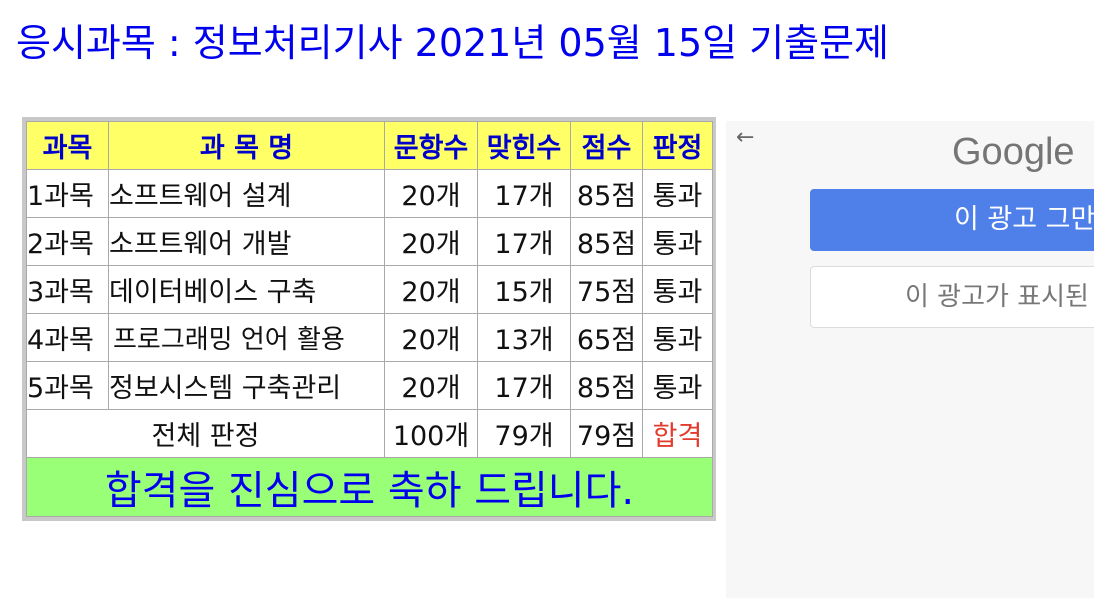 This screenshot has height=598, width=1094. What do you see at coordinates (606, 289) in the screenshot?
I see `cell-score: 75점` at bounding box center [606, 289].